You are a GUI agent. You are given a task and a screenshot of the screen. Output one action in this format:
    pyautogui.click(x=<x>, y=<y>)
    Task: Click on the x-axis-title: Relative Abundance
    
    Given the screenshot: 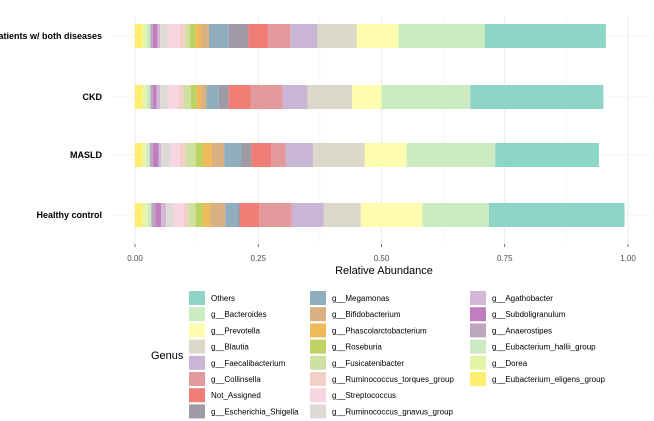 What is the action you would take?
    pyautogui.click(x=384, y=271)
    